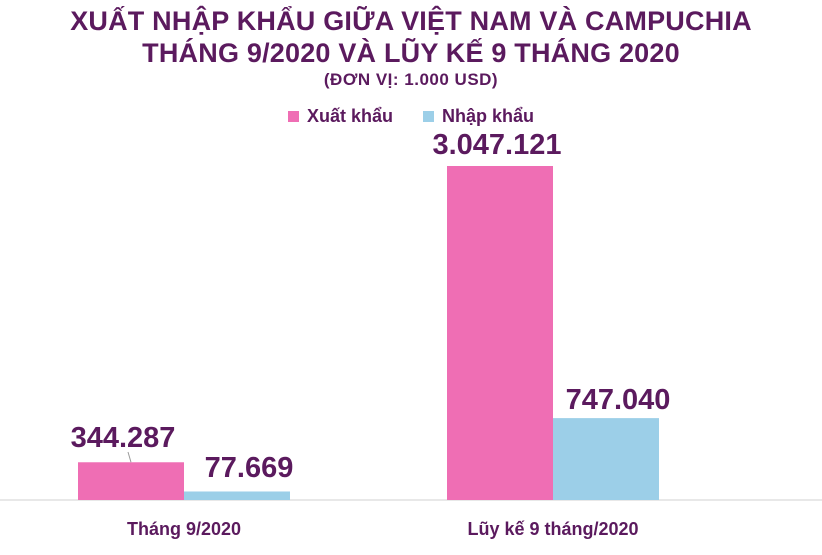 Image resolution: width=822 pixels, height=555 pixels. I want to click on legend-item-export: Xuất khẩu, so click(340, 116).